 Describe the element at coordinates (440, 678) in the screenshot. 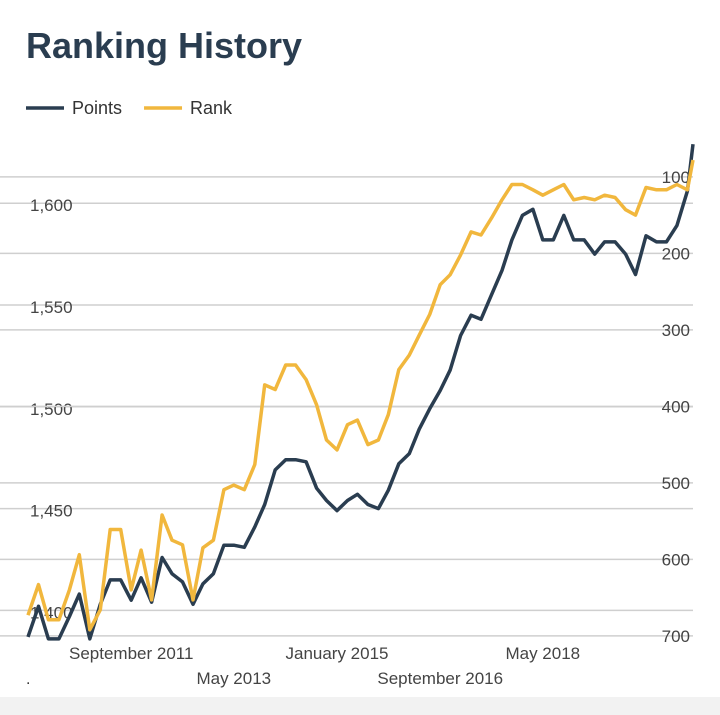

I see `x-tick-label: September 2016` at that location.